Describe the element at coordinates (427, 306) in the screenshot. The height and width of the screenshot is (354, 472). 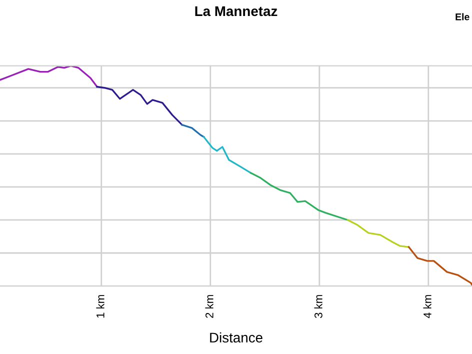
I see `x-tick-label: 4 km` at that location.